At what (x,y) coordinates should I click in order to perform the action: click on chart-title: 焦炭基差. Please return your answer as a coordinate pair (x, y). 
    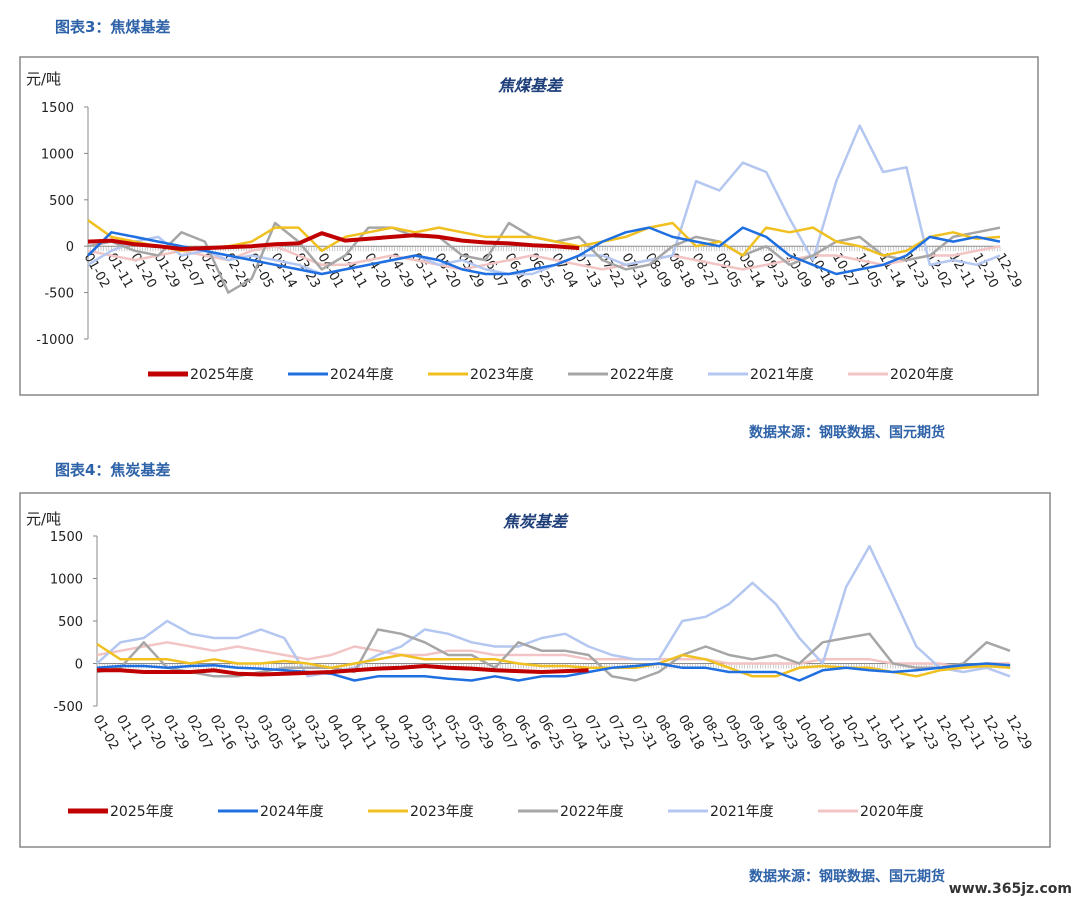
    Looking at the image, I should click on (536, 521).